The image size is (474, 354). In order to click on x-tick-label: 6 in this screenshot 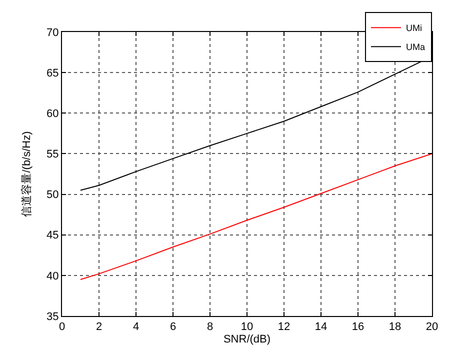, I will do `click(173, 327)`.